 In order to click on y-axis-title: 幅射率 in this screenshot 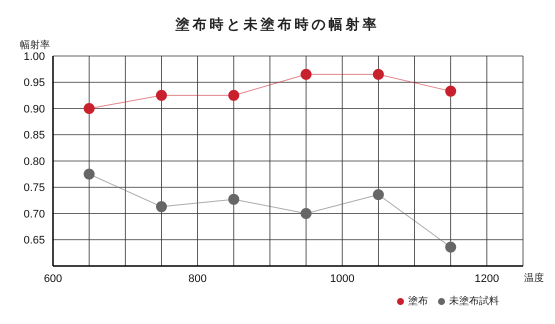, I will do `click(35, 45)`.